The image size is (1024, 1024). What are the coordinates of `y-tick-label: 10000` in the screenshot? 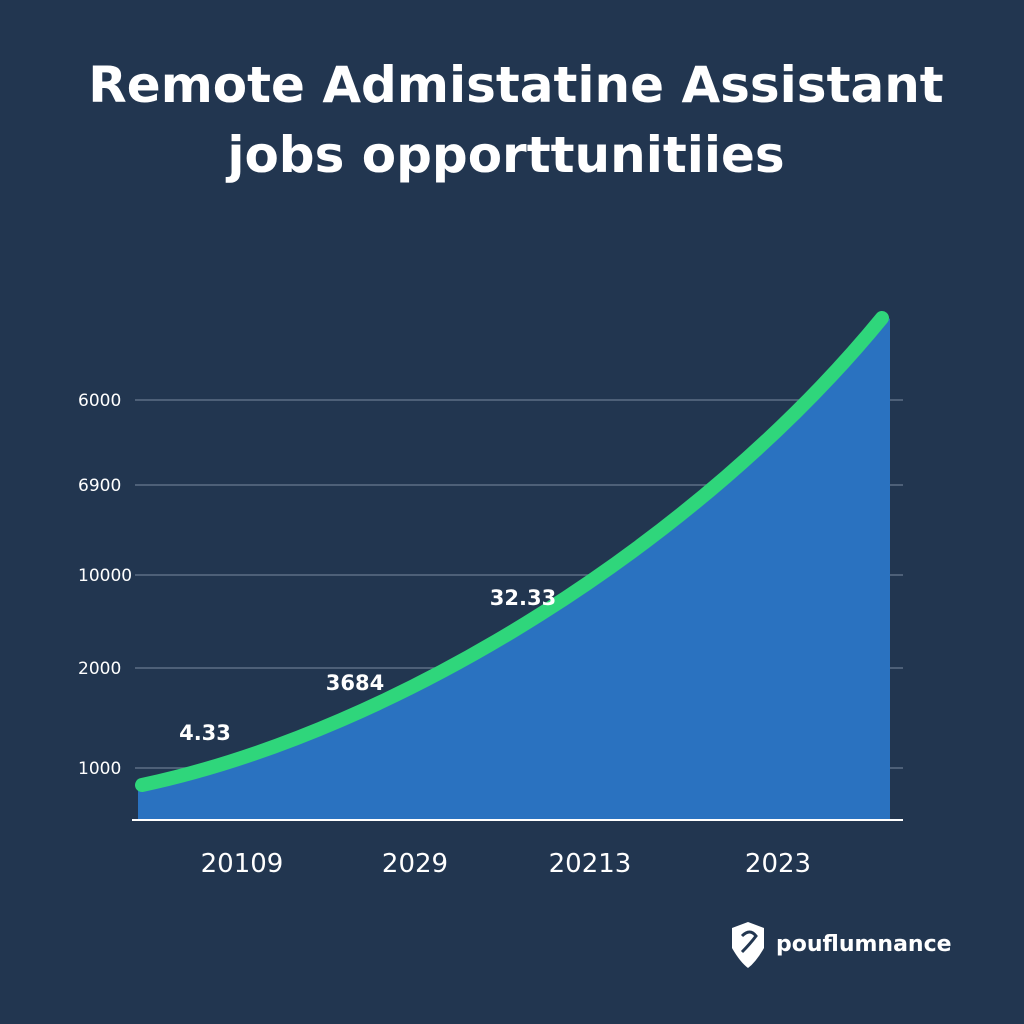 It's located at (105, 576).